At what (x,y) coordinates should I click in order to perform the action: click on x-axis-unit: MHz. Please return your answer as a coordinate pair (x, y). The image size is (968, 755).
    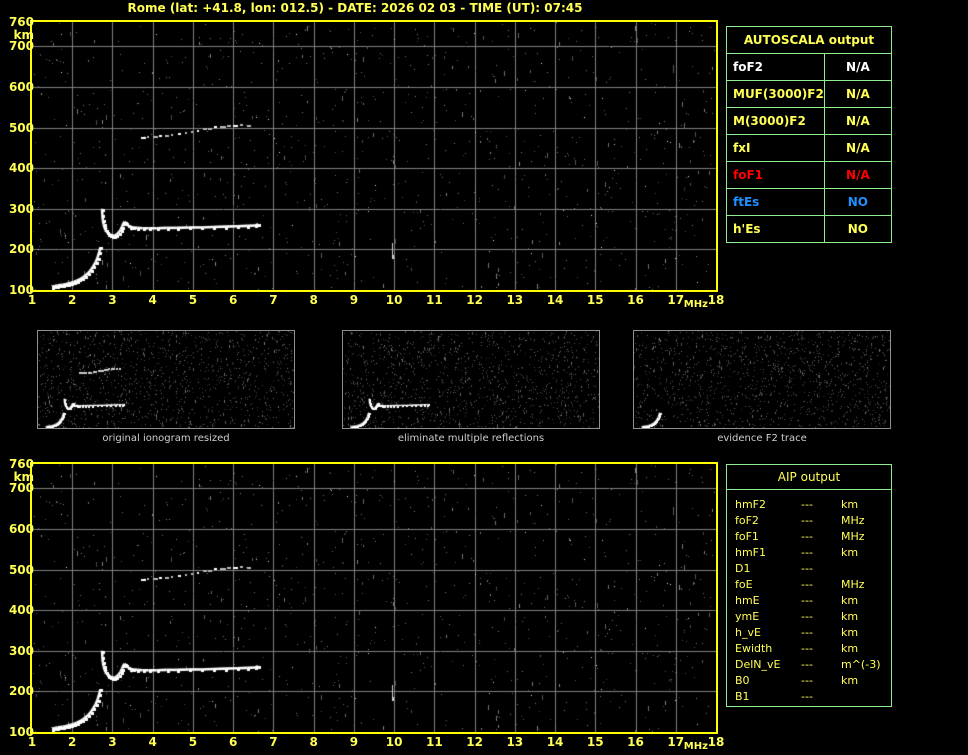
    Looking at the image, I should click on (695, 304).